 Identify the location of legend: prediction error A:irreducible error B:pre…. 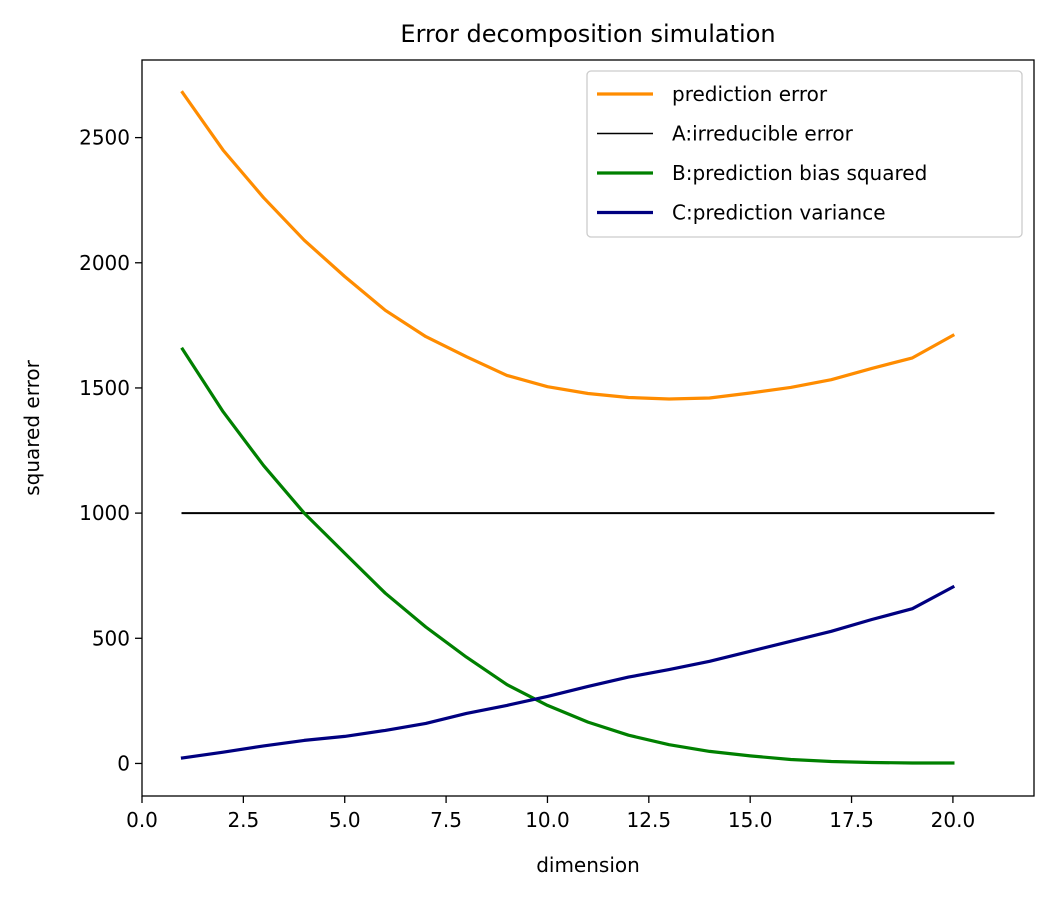
(804, 154).